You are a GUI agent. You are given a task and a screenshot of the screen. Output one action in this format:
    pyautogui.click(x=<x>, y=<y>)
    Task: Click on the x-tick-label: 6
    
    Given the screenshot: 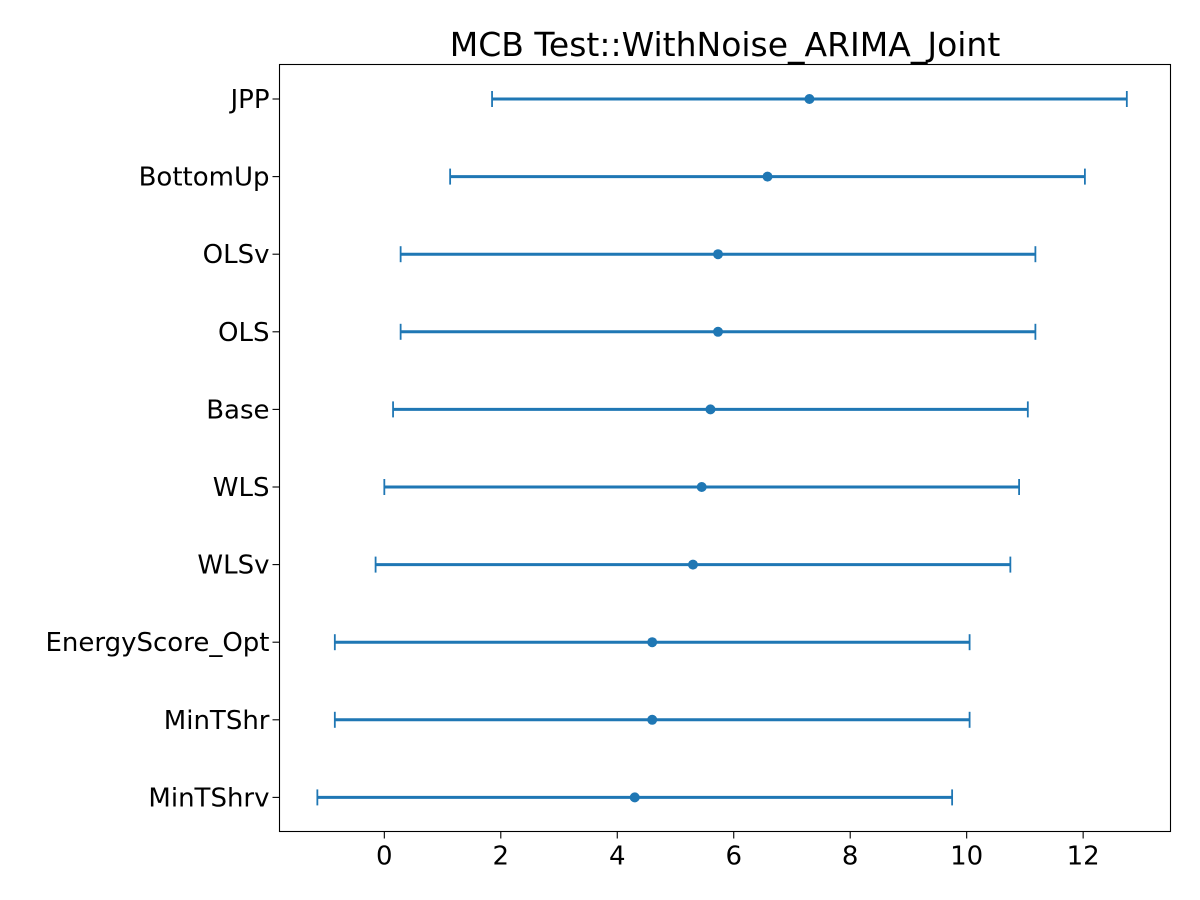 What is the action you would take?
    pyautogui.click(x=733, y=857)
    